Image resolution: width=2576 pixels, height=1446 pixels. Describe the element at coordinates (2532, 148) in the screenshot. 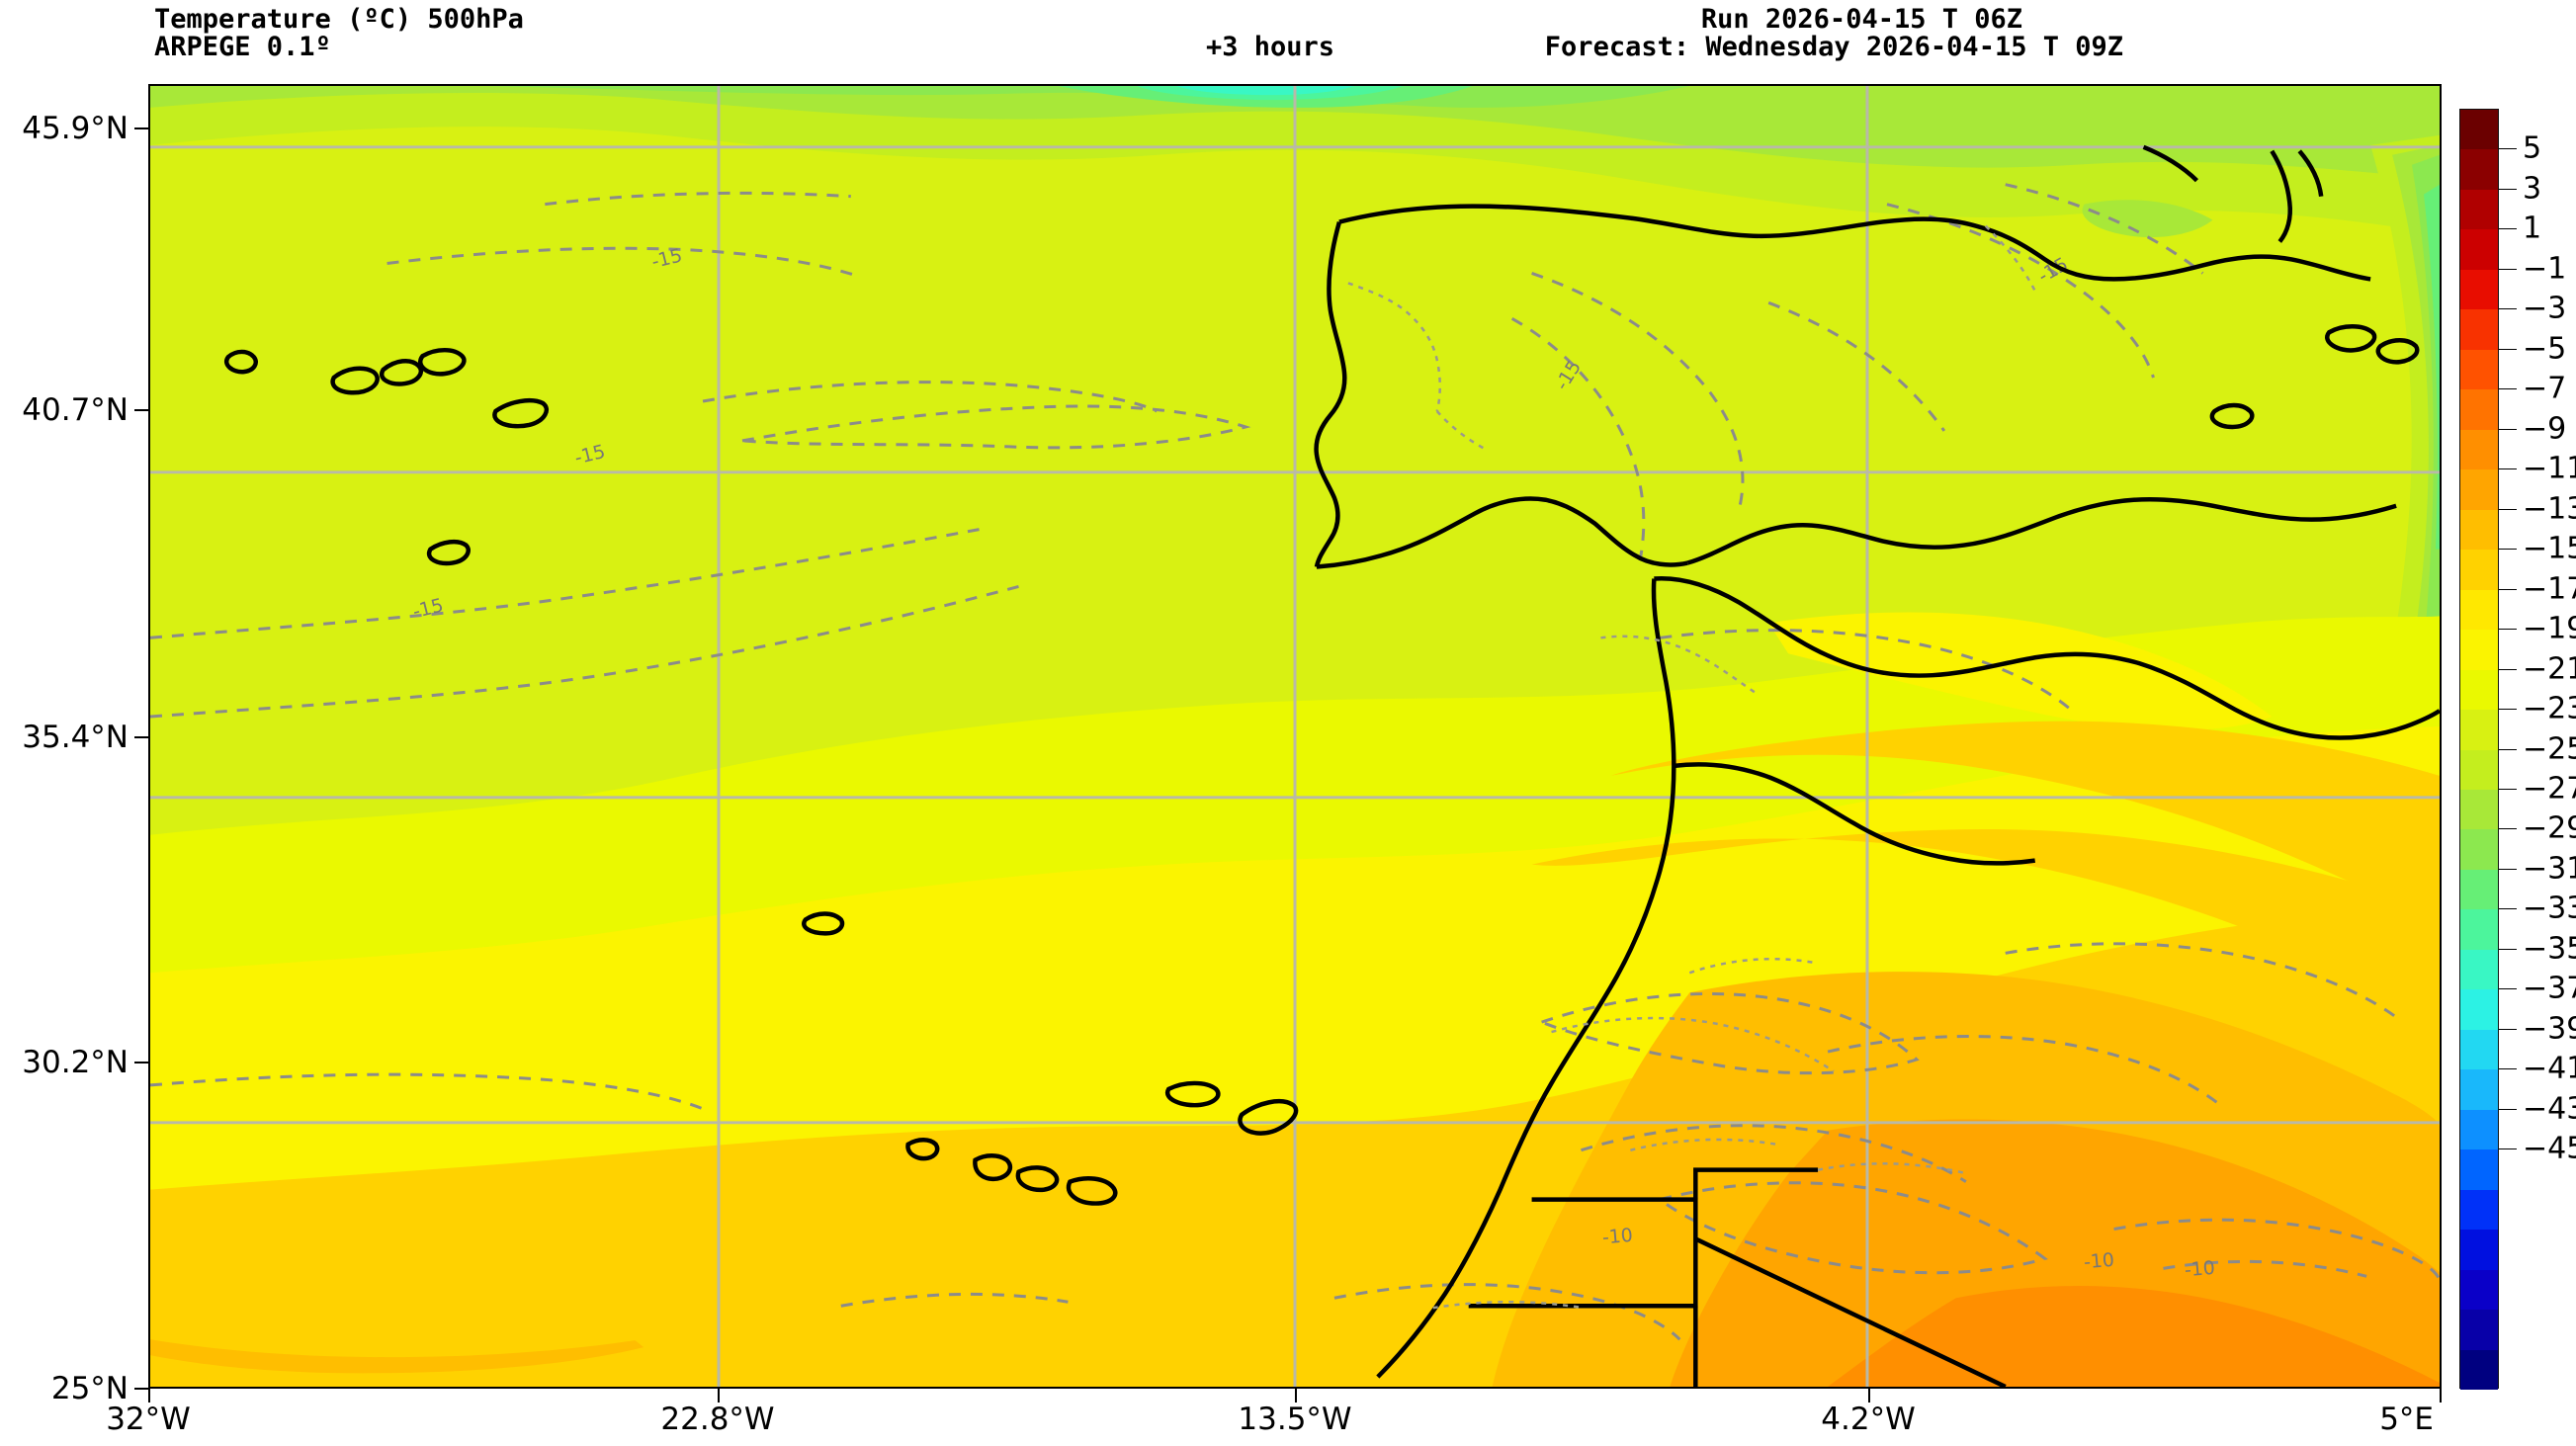

I see `colorbar-tick-label: 5` at that location.